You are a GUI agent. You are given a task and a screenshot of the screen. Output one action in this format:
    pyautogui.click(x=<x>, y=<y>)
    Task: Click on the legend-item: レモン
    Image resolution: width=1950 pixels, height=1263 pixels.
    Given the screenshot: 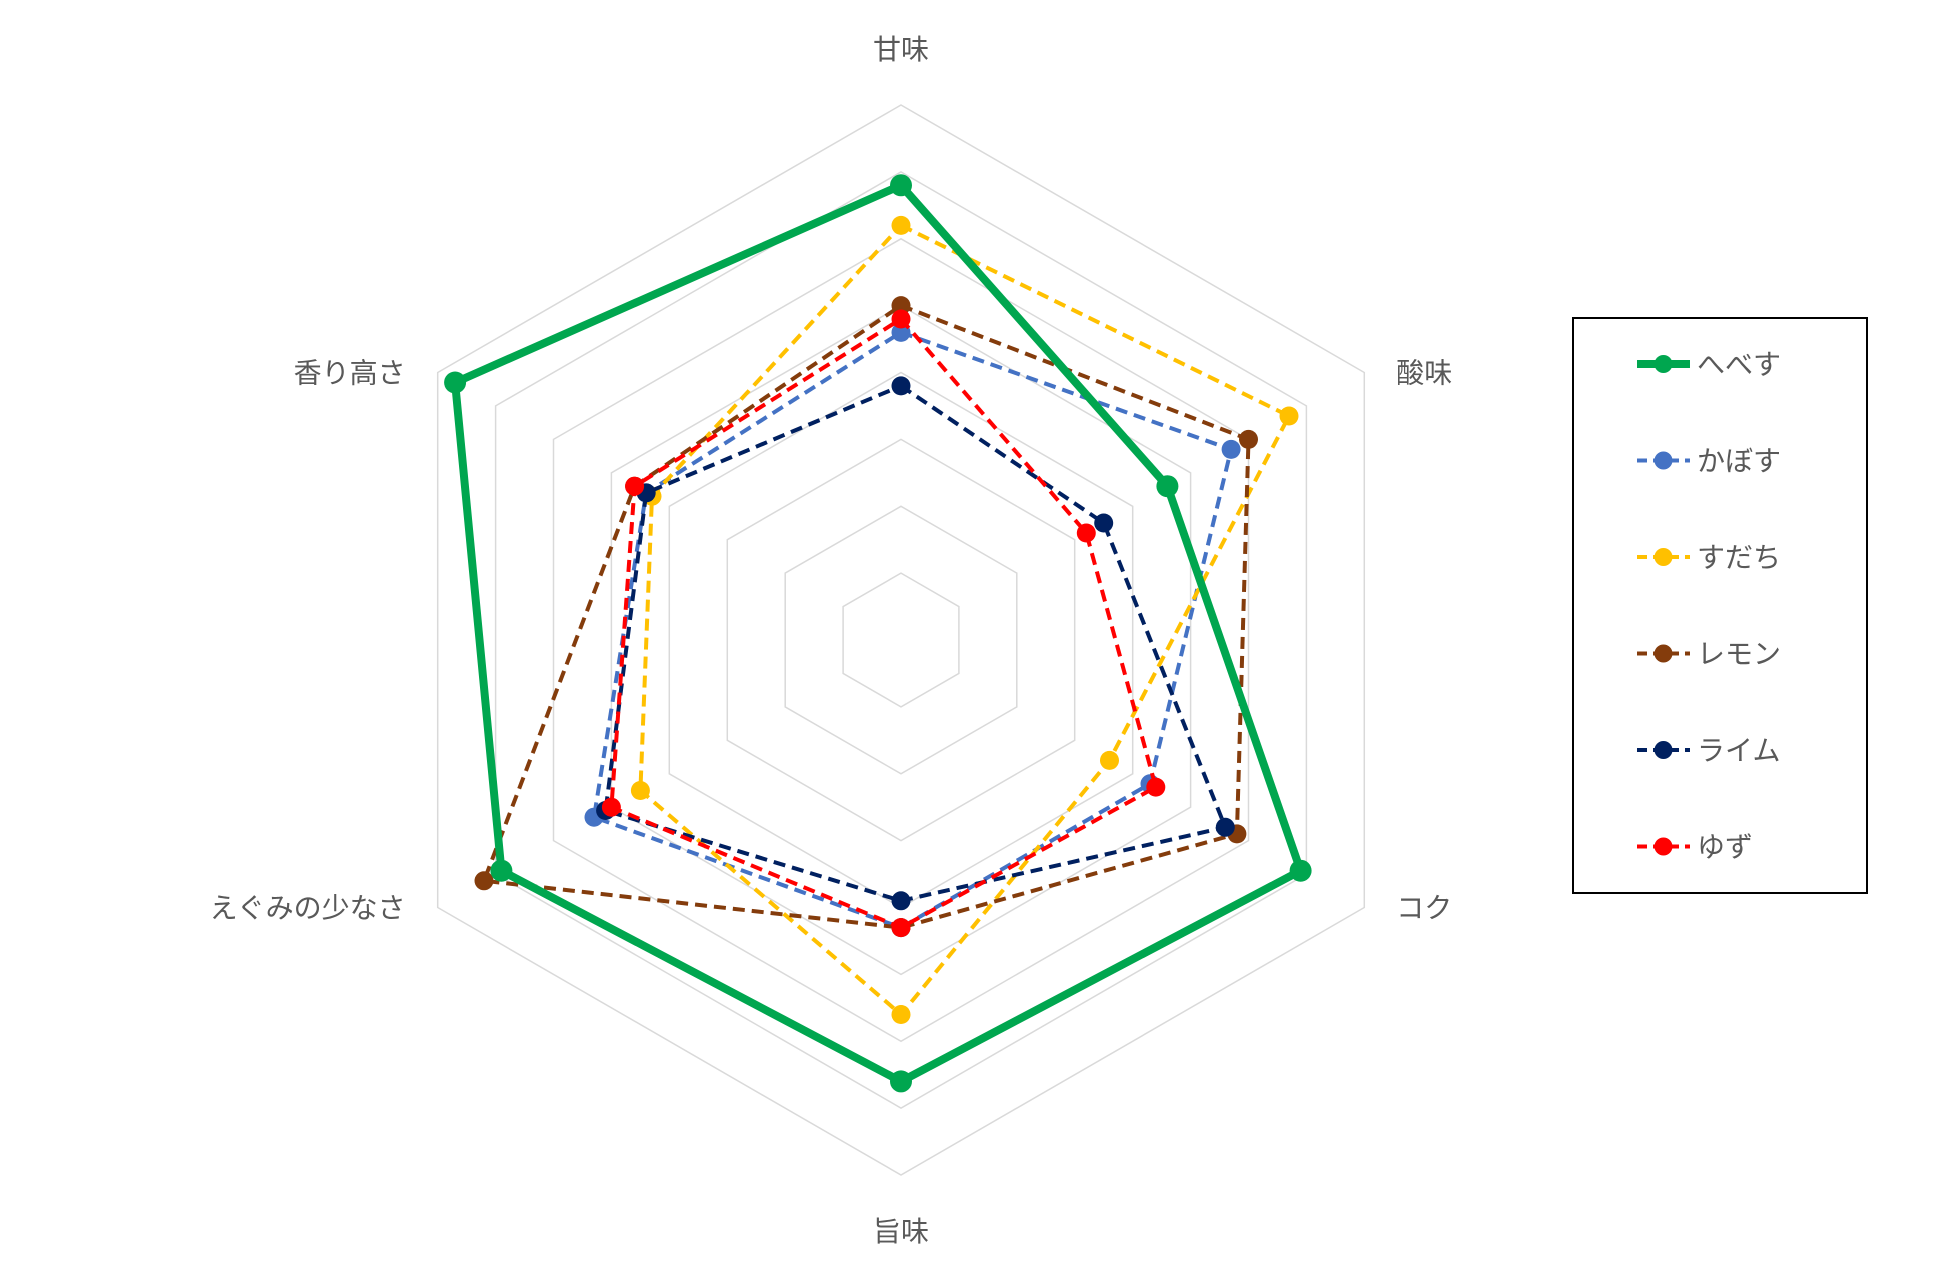 What is the action you would take?
    pyautogui.click(x=1709, y=654)
    